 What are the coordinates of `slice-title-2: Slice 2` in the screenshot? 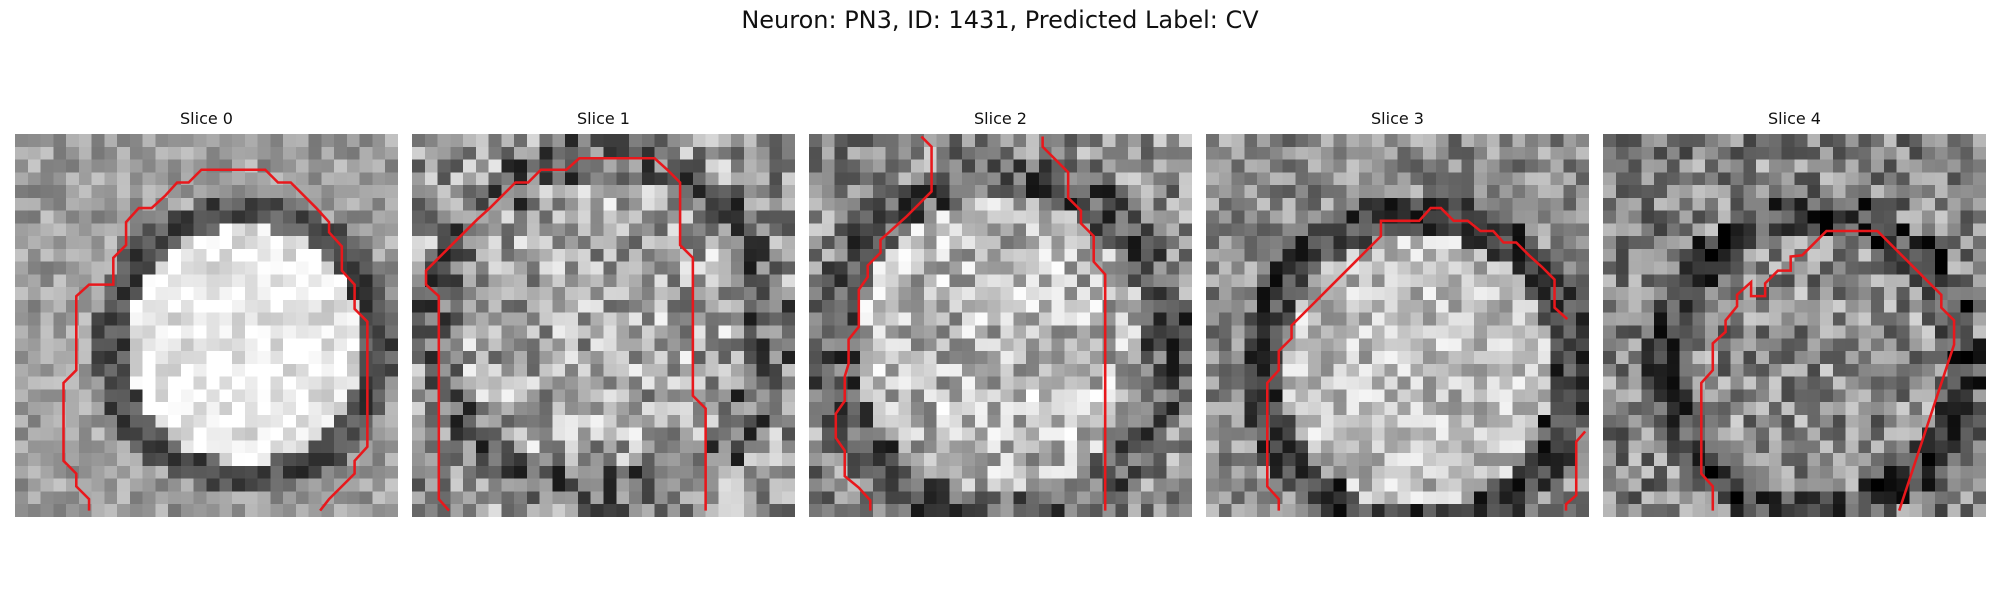 It's located at (1000, 118).